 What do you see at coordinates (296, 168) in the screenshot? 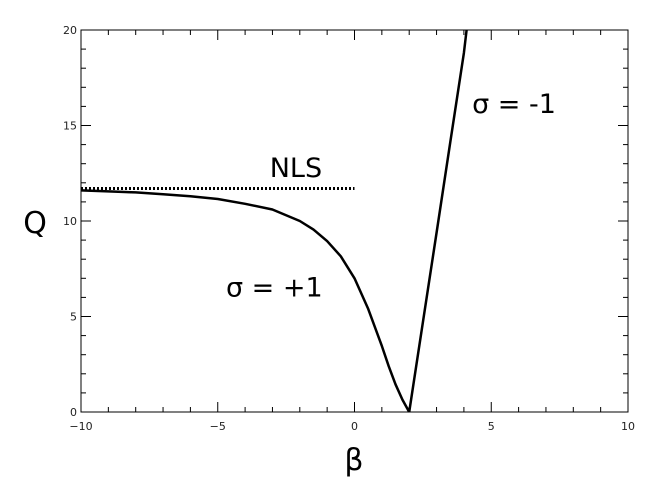
I see `annotation-label: NLS` at bounding box center [296, 168].